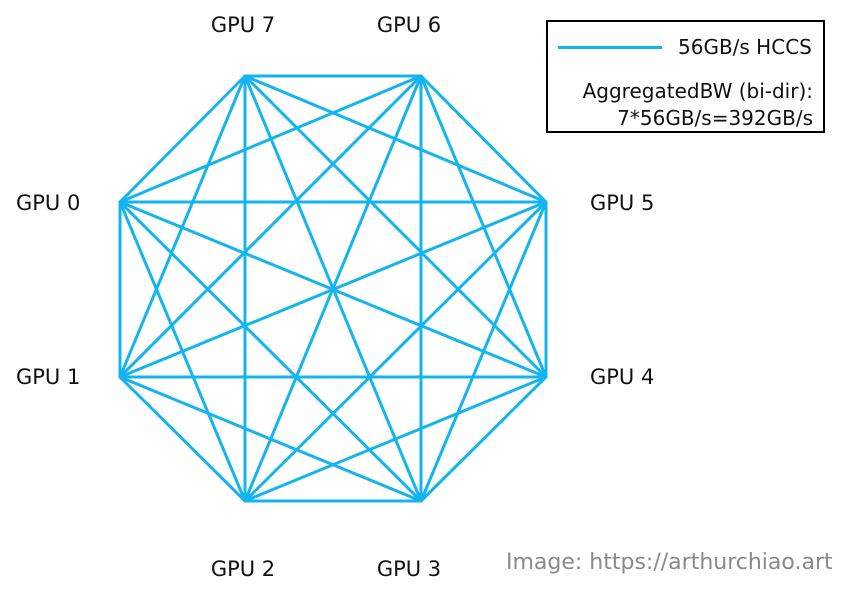 The height and width of the screenshot is (598, 848). I want to click on legend-link-label: 56GB/s HCCS, so click(745, 47).